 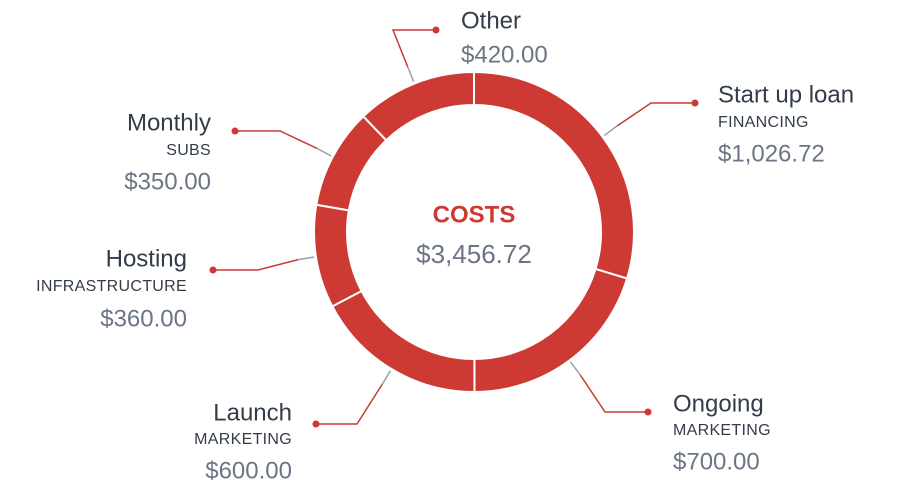 I want to click on slice-value: $700.00, so click(x=716, y=461).